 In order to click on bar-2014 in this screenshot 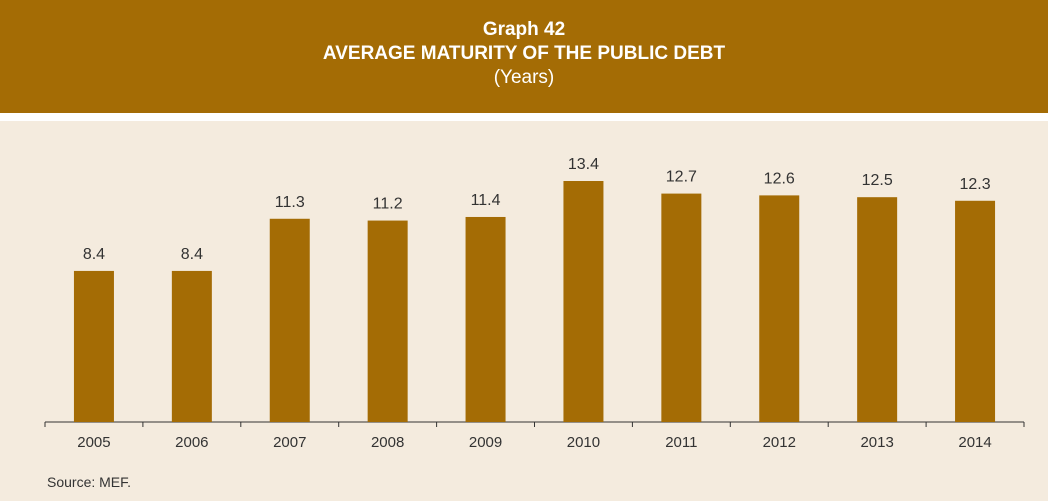, I will do `click(975, 311)`.